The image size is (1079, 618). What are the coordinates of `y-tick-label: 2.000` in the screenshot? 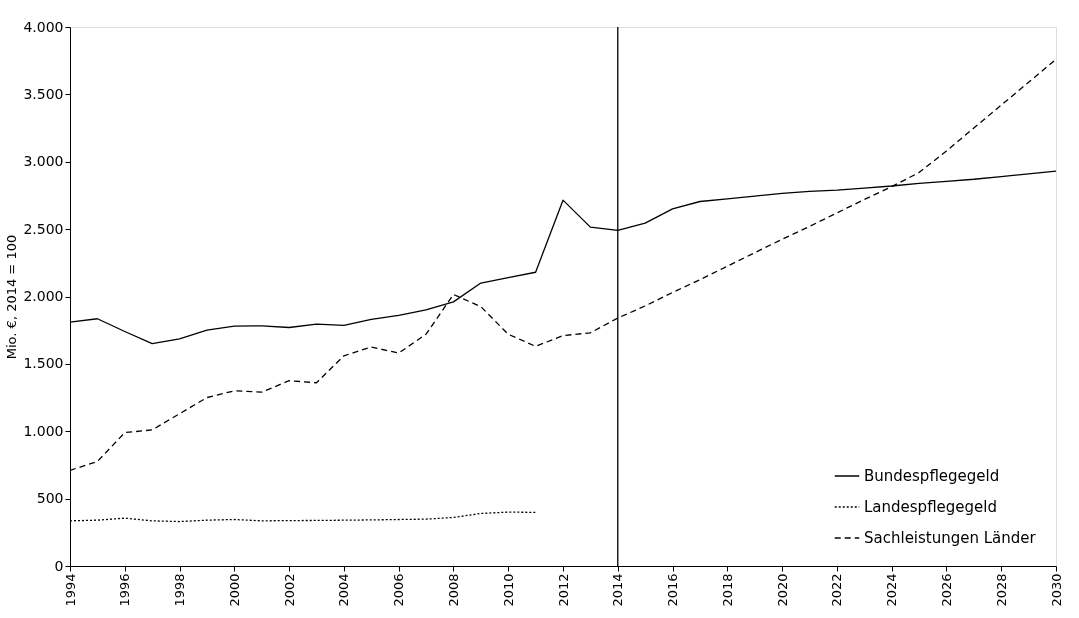 It's located at (43, 296).